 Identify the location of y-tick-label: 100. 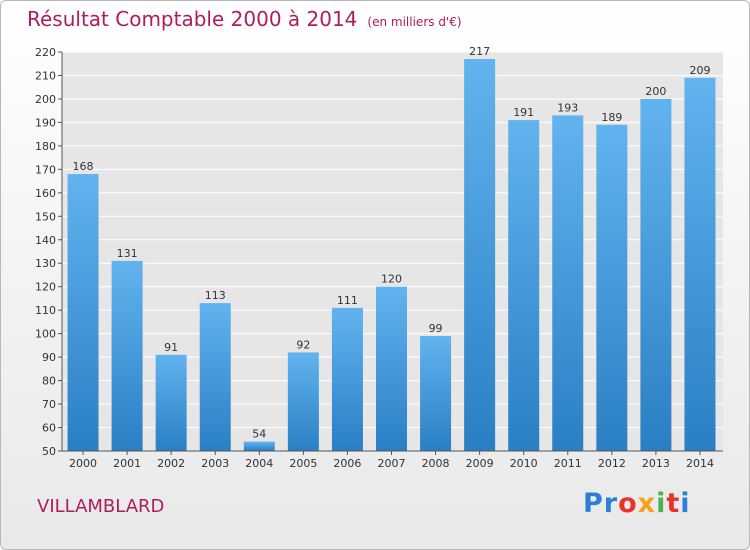
(45, 334).